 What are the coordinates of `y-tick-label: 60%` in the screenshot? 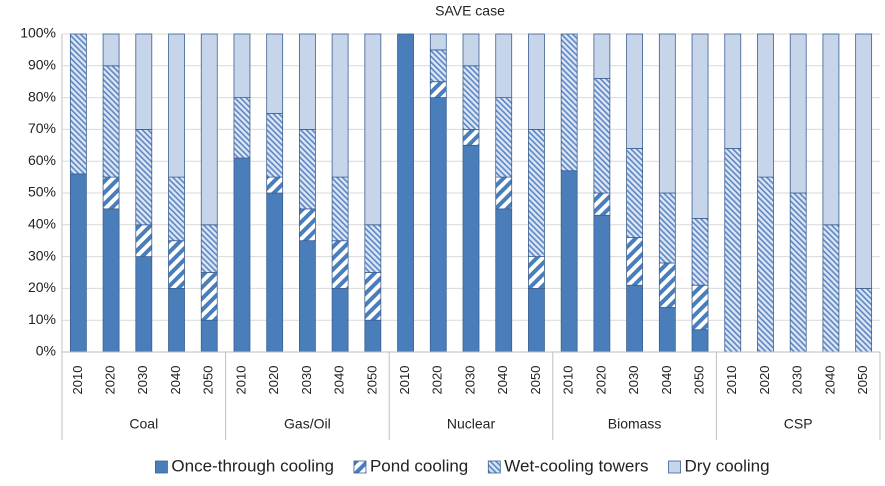 It's located at (42, 160).